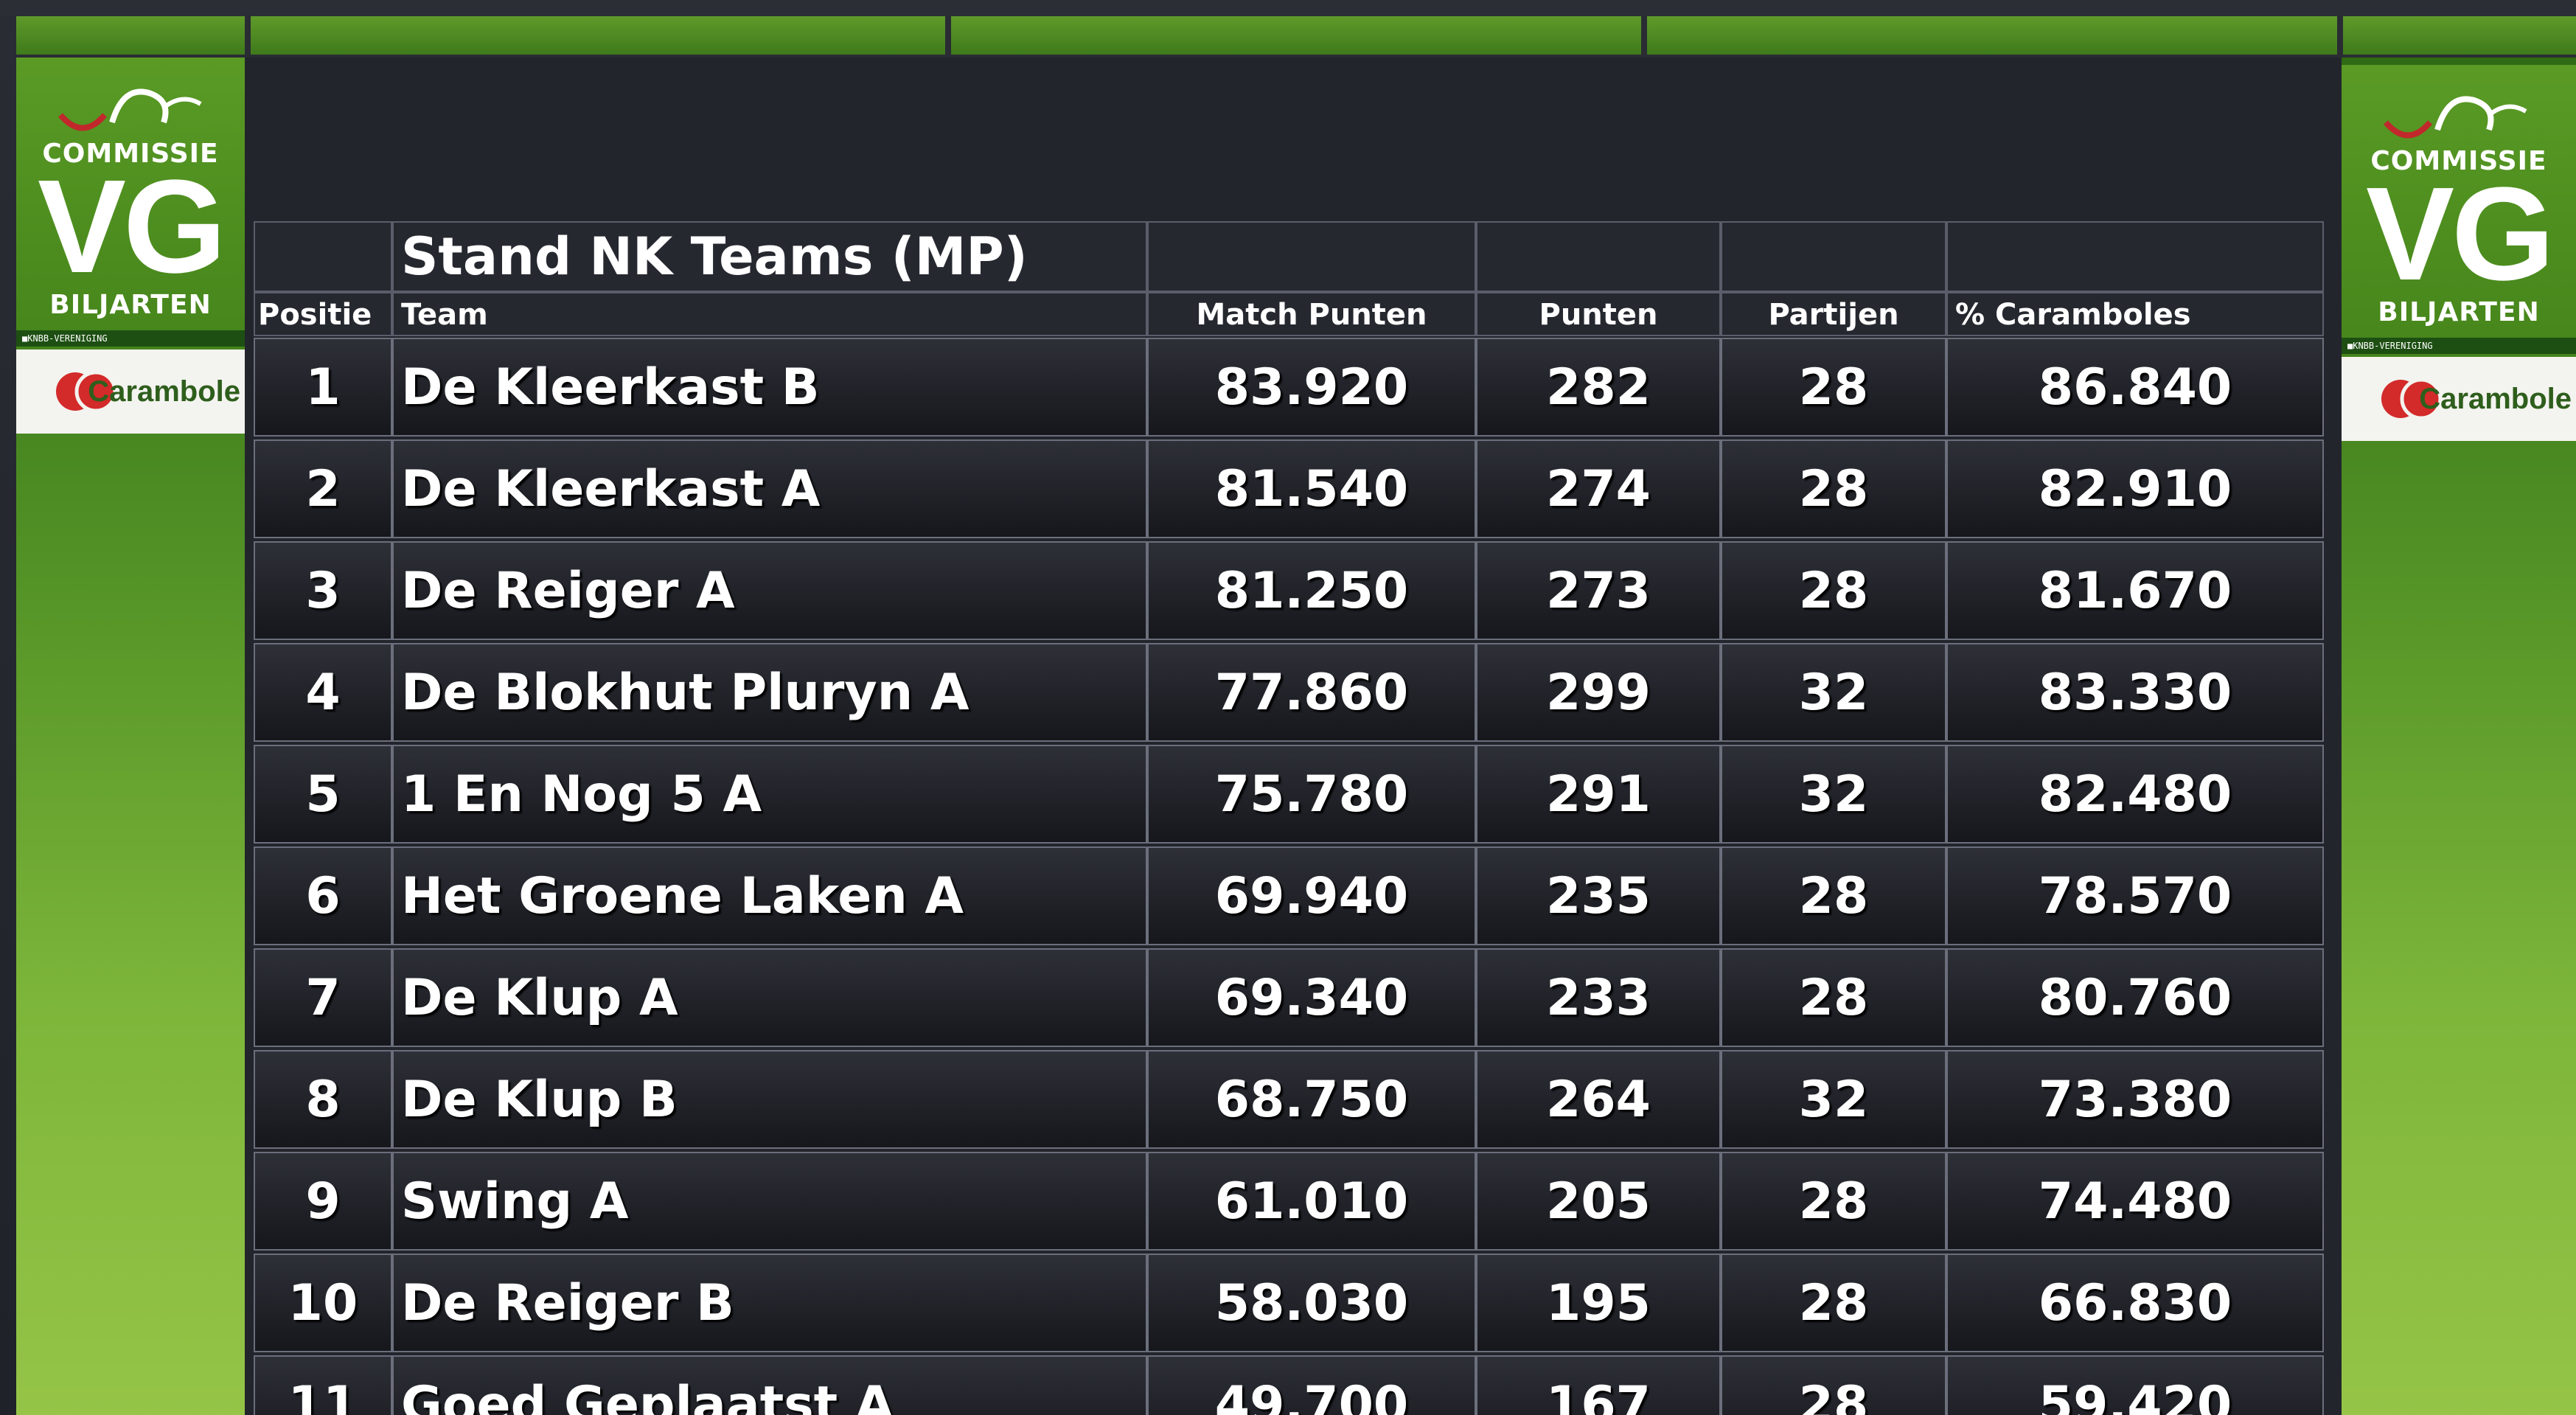 The height and width of the screenshot is (1415, 2576). Describe the element at coordinates (323, 1201) in the screenshot. I see `cell-positie: 9` at that location.